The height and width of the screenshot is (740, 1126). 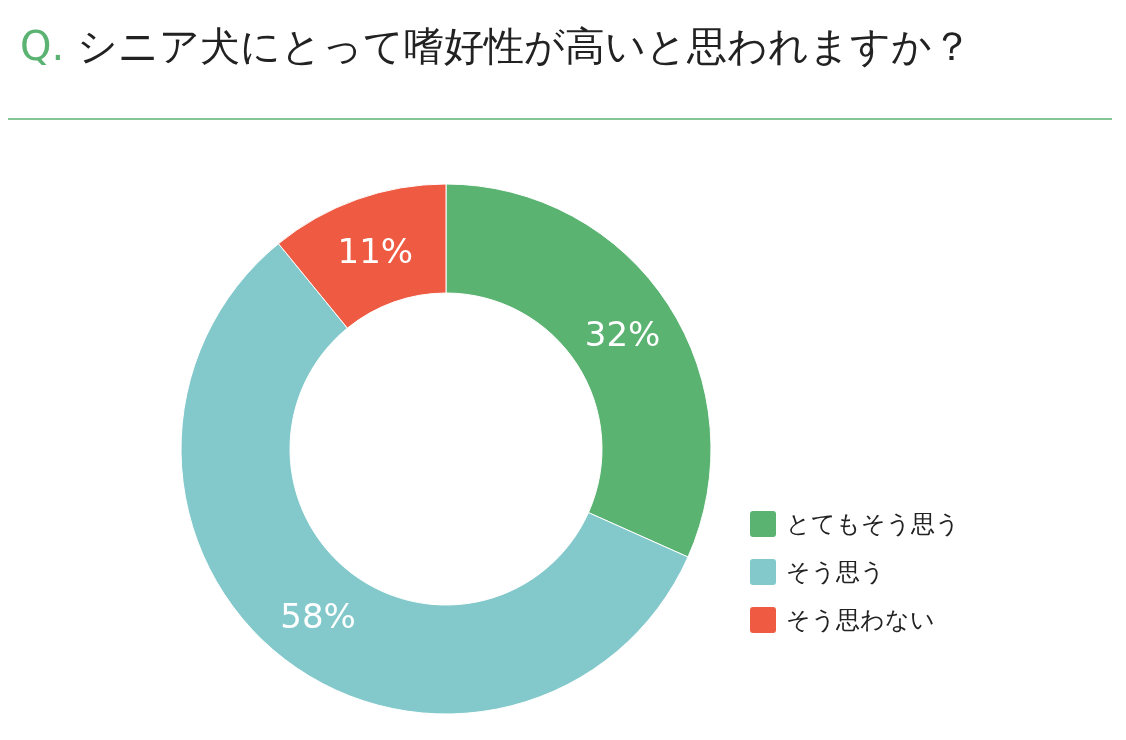 I want to click on chart-title: Q. シニア犬にとって嗜好性が高いと思われますか？, so click(x=496, y=46).